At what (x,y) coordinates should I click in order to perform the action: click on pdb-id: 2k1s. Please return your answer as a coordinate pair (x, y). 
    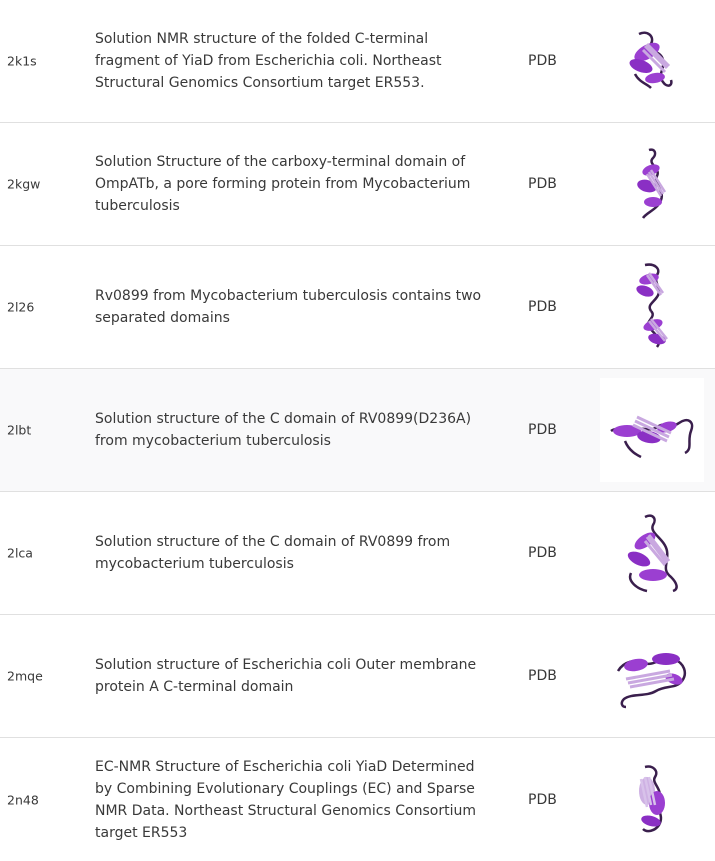
    Looking at the image, I should click on (22, 61).